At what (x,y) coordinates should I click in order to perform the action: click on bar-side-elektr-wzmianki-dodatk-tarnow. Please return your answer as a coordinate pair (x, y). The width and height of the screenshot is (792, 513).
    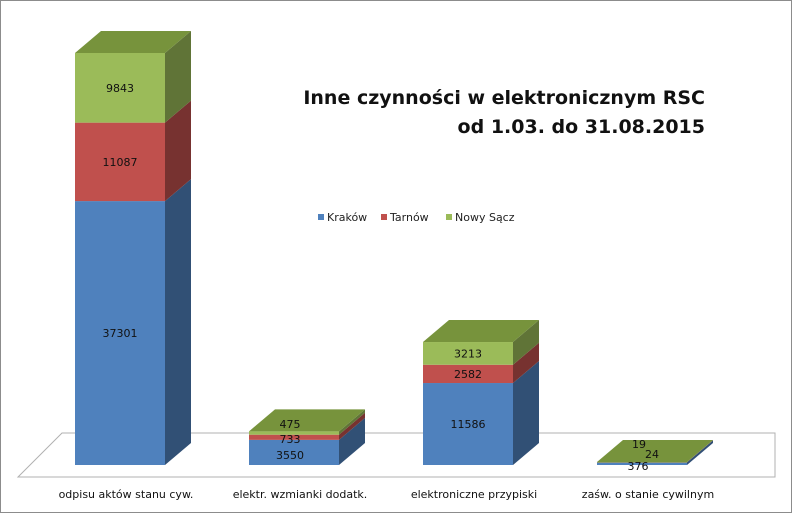
    Looking at the image, I should click on (352, 426).